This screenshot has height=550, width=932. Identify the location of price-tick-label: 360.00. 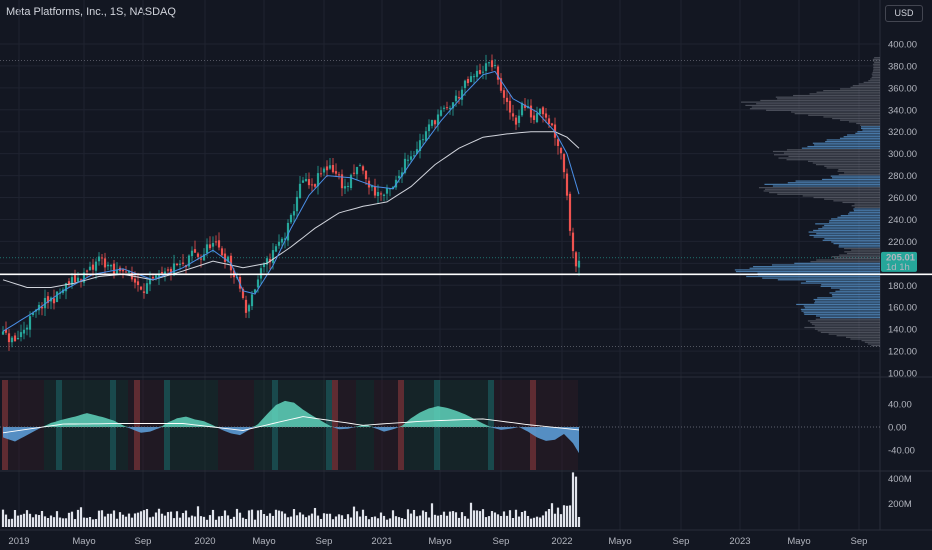
(902, 88).